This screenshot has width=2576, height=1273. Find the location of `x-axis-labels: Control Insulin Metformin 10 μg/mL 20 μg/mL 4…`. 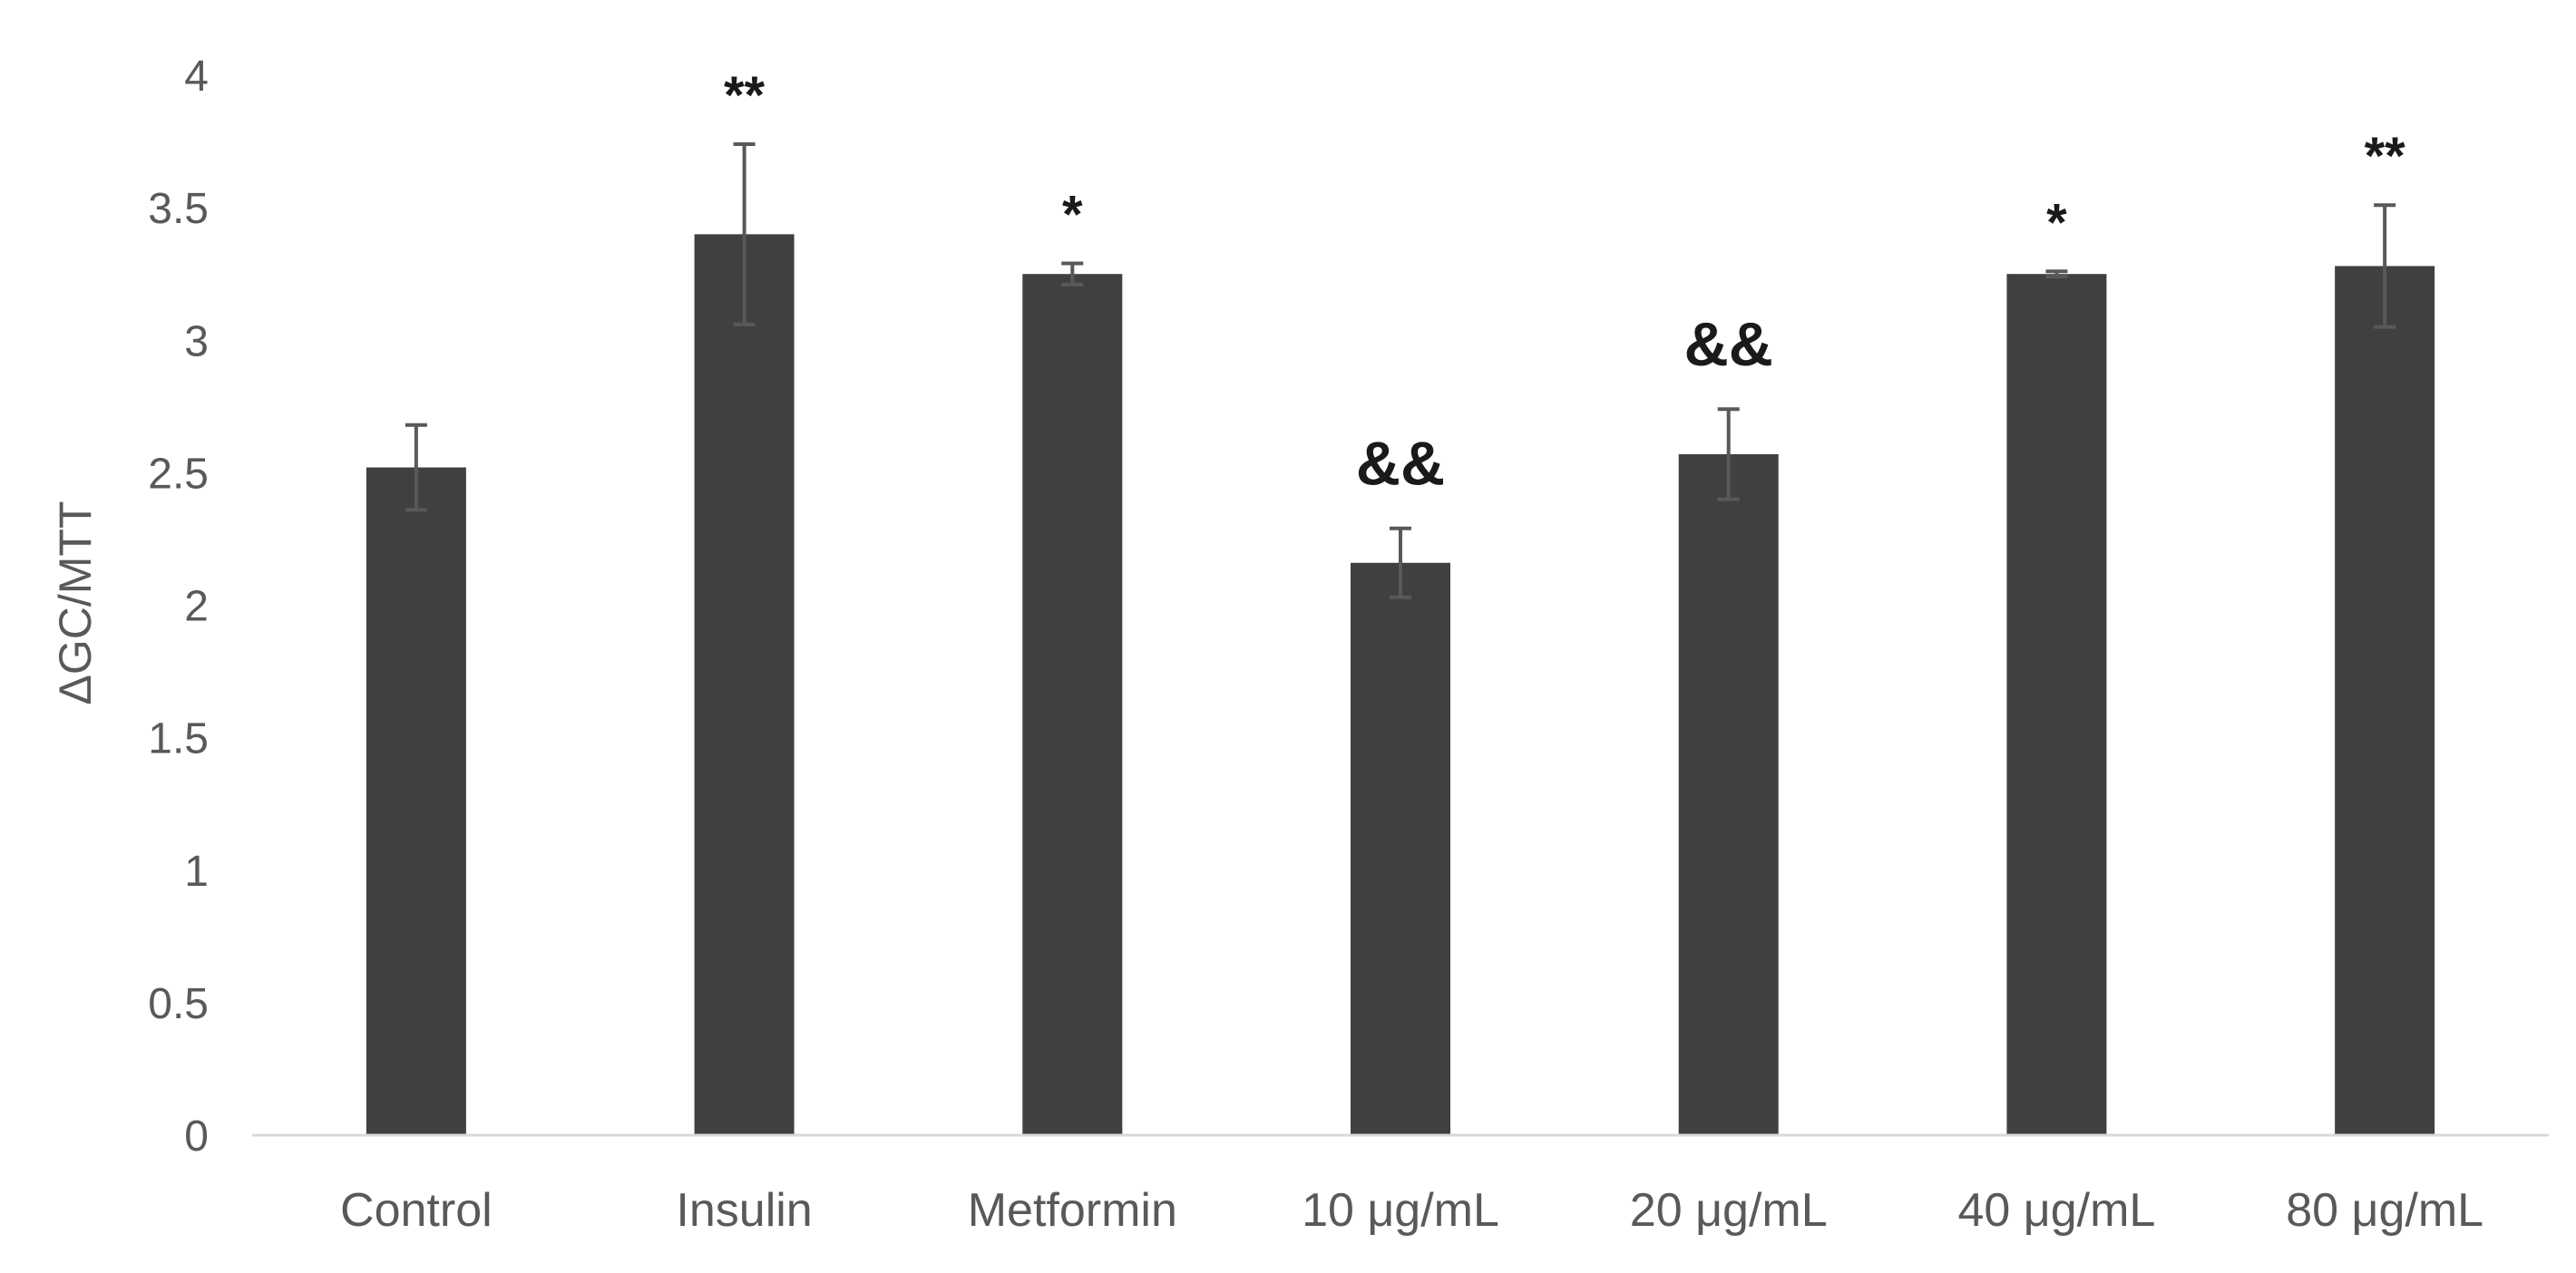

x-axis-labels: Control Insulin Metformin 10 μg/mL 20 μg/mL 4… is located at coordinates (1411, 1210).